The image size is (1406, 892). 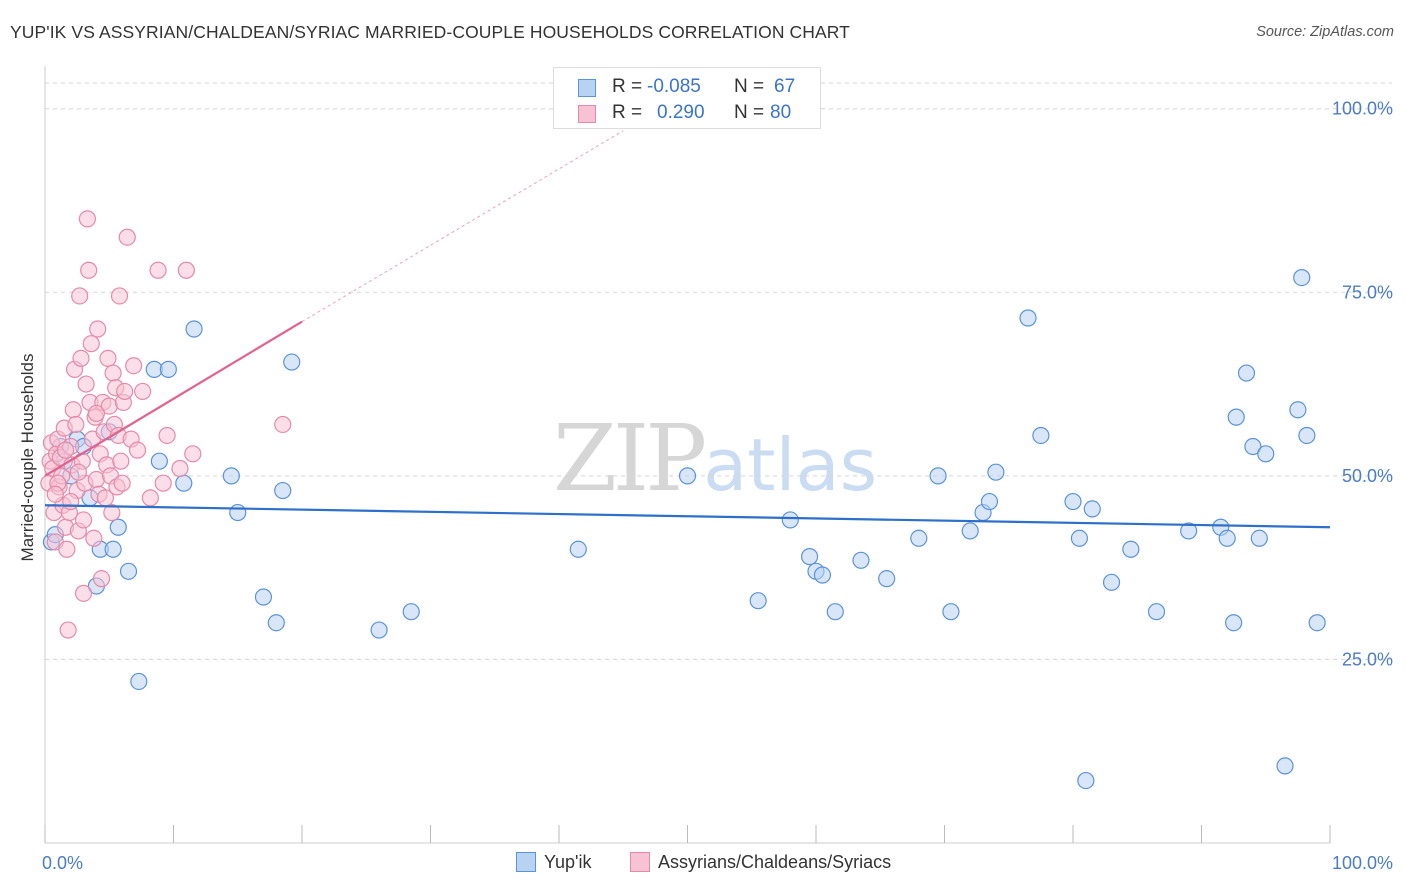 I want to click on watermark-atlas: atlas, so click(x=790, y=465).